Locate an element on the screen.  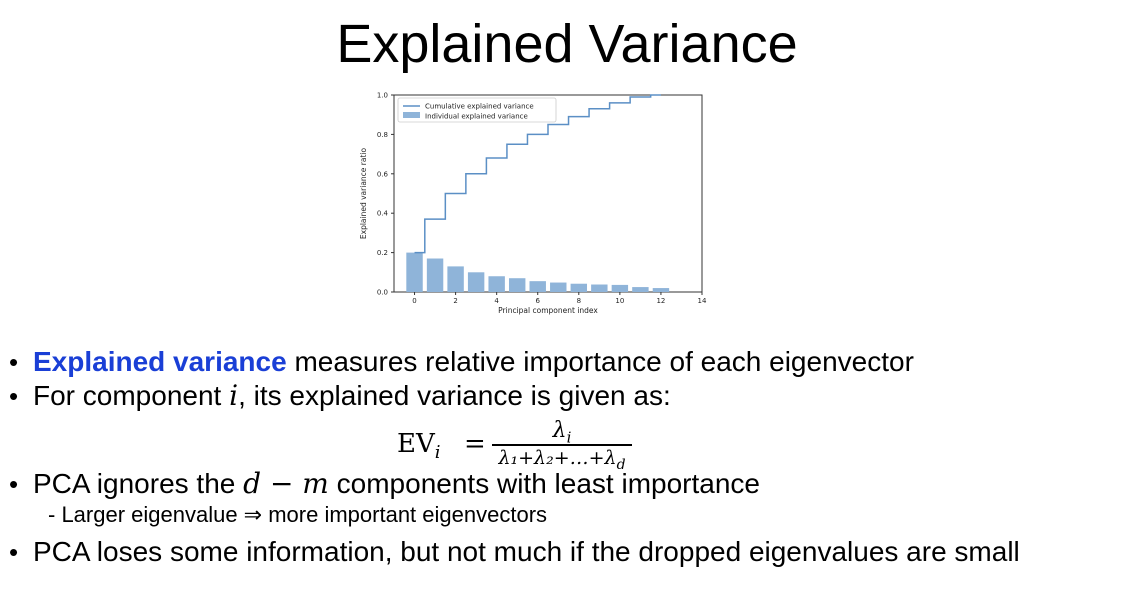
bars-layer is located at coordinates (538, 272).